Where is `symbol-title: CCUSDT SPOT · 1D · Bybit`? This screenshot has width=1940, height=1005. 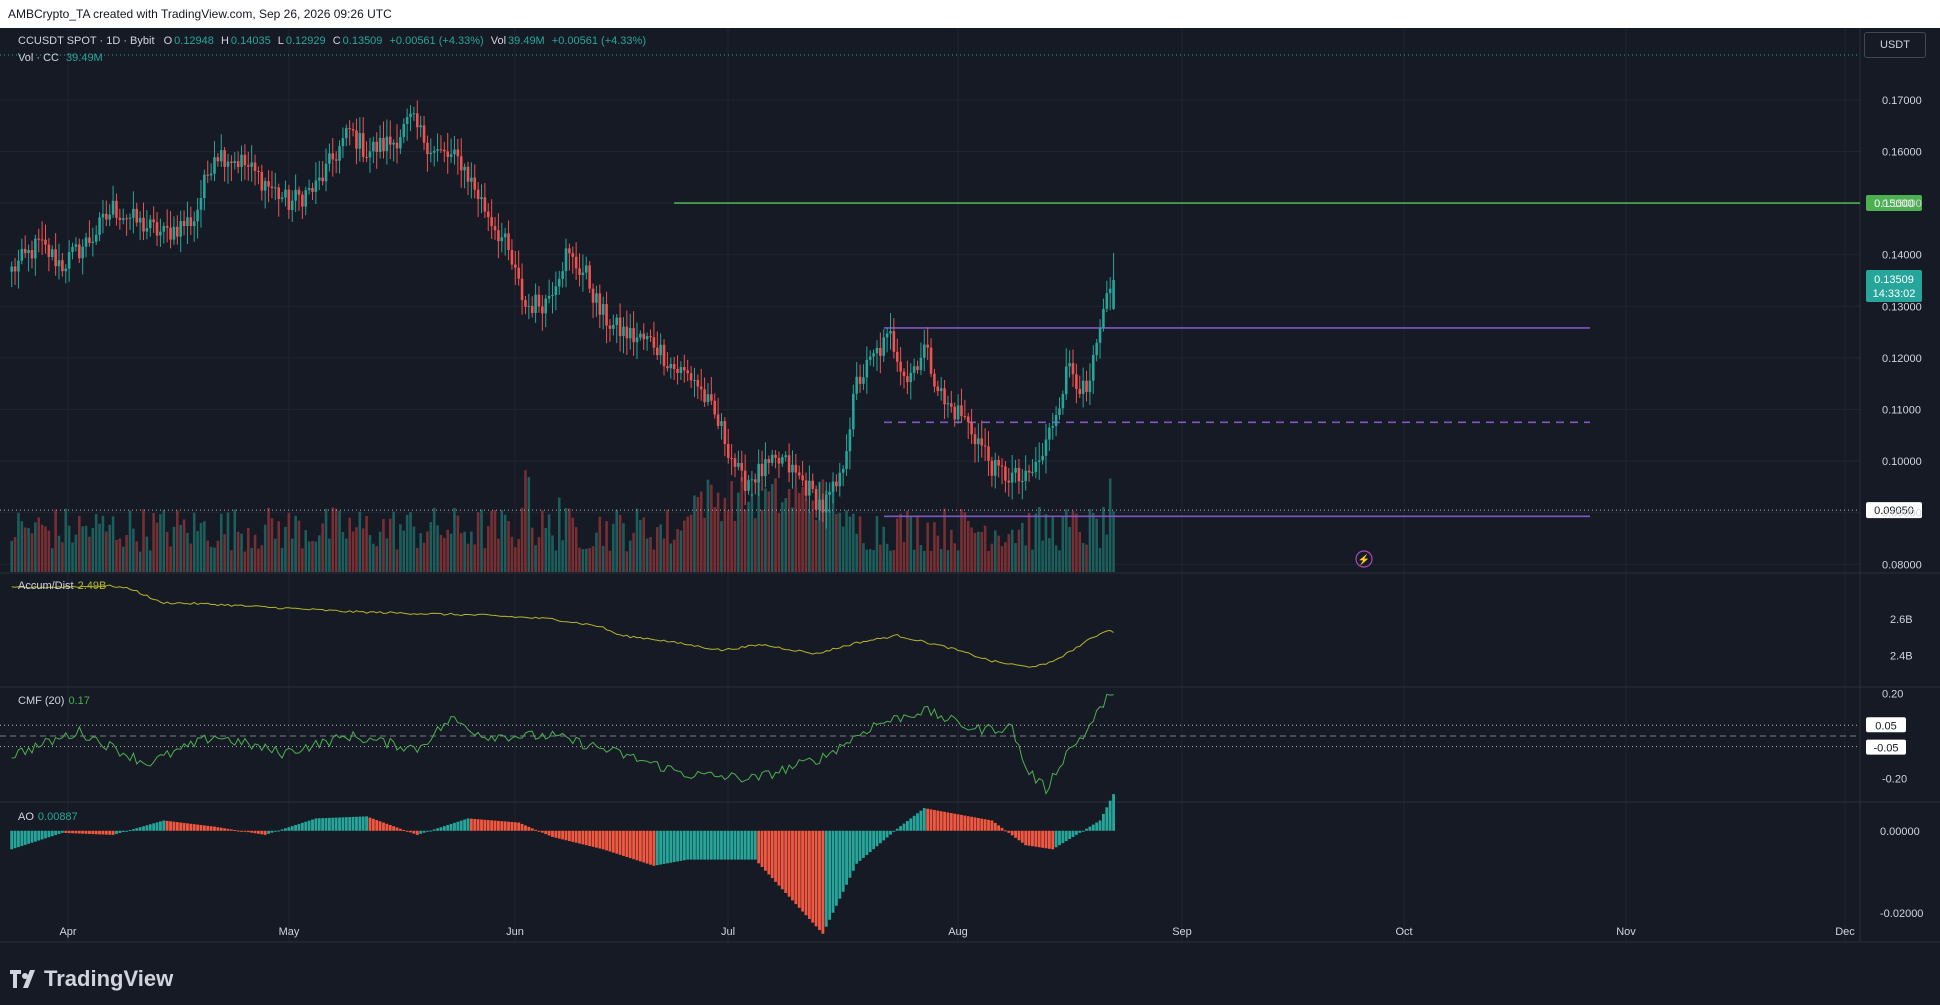
symbol-title: CCUSDT SPOT · 1D · Bybit is located at coordinates (86, 41).